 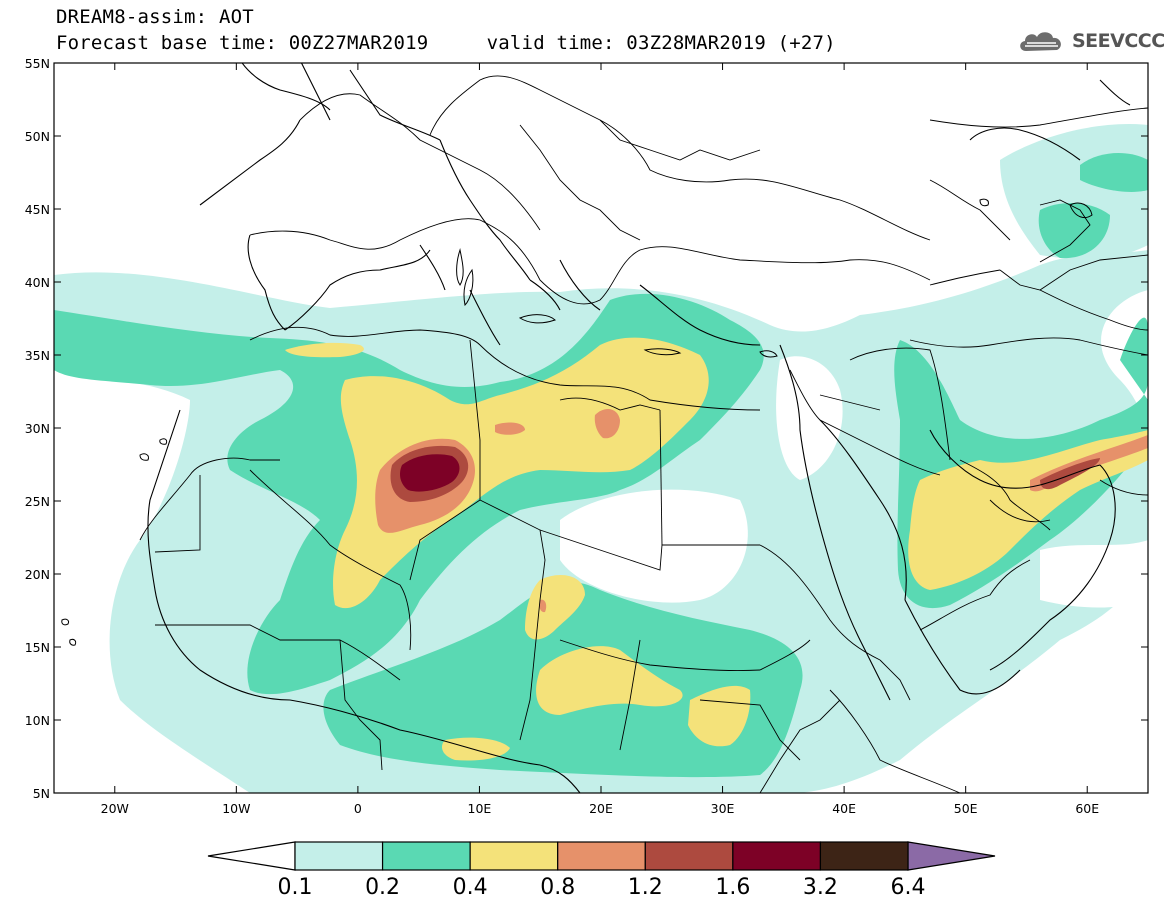 I want to click on colorbar-label: 0.4, so click(x=470, y=887).